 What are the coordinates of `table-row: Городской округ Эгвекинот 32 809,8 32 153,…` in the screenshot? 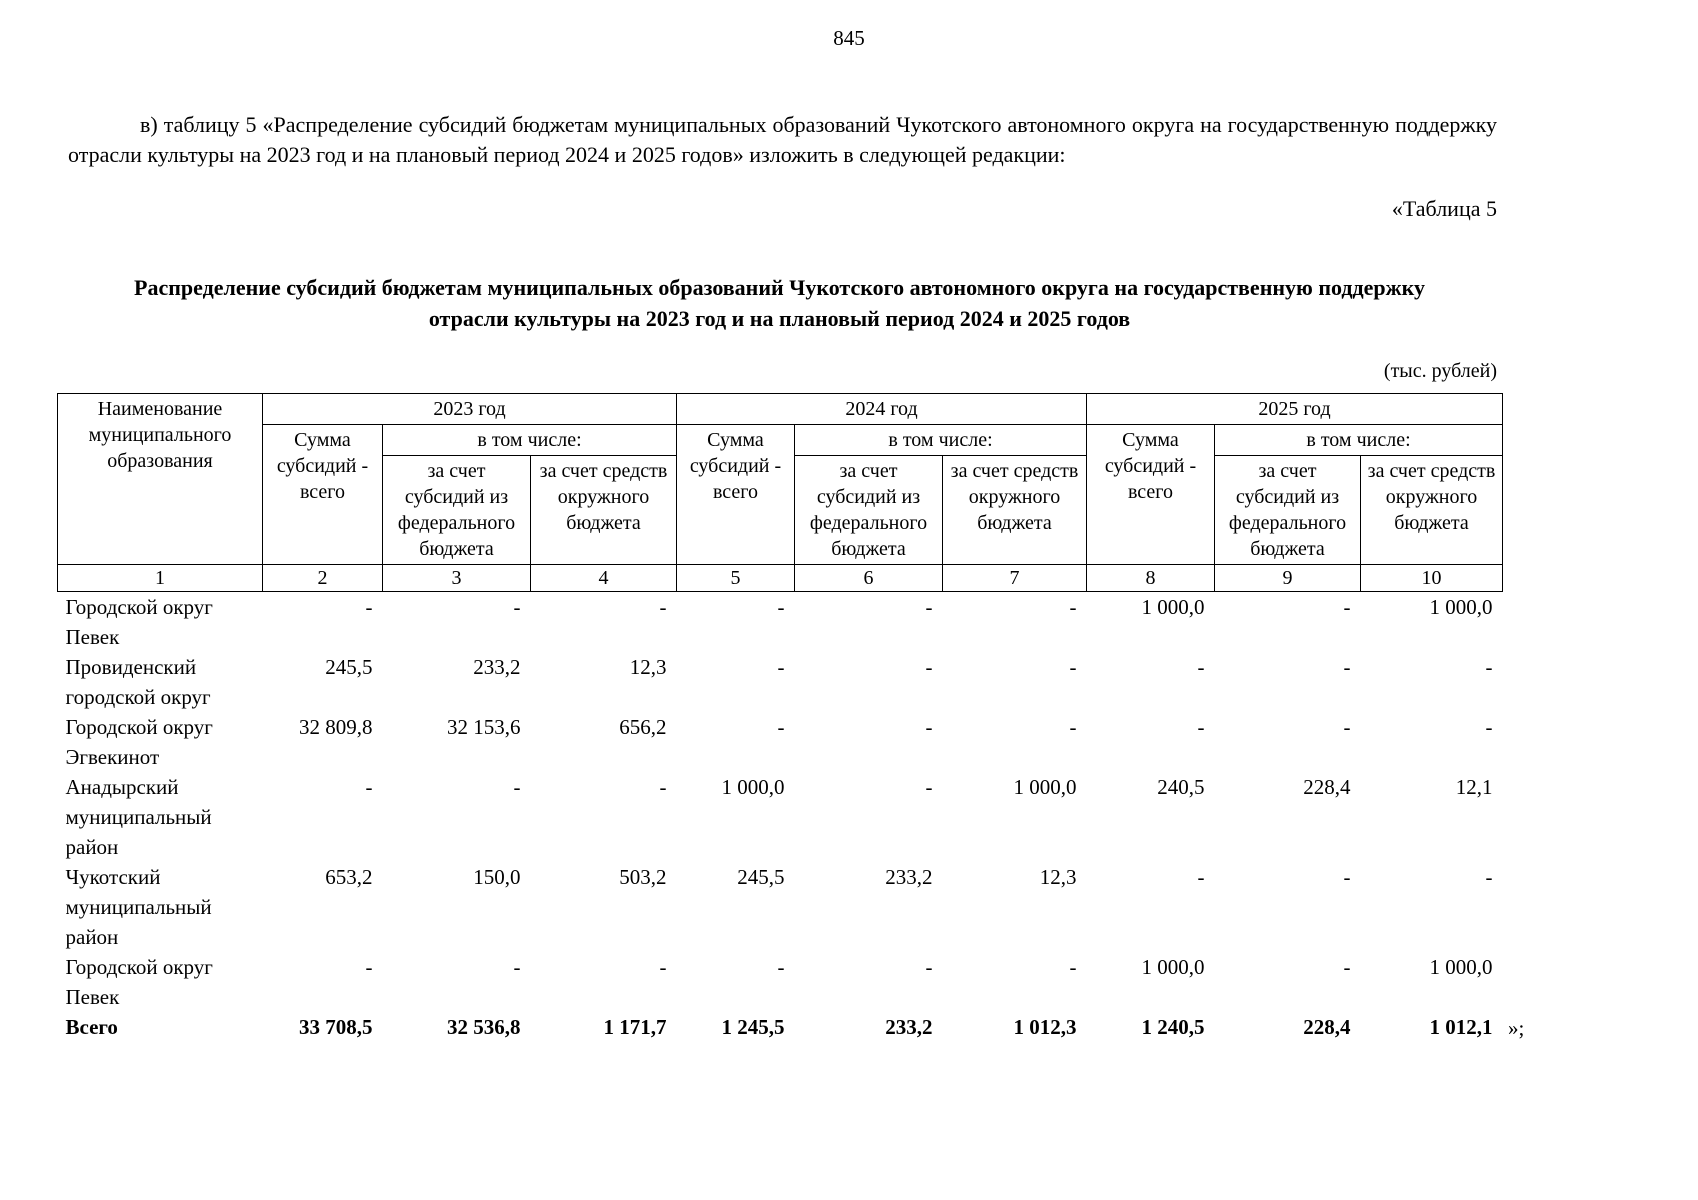 It's located at (780, 742).